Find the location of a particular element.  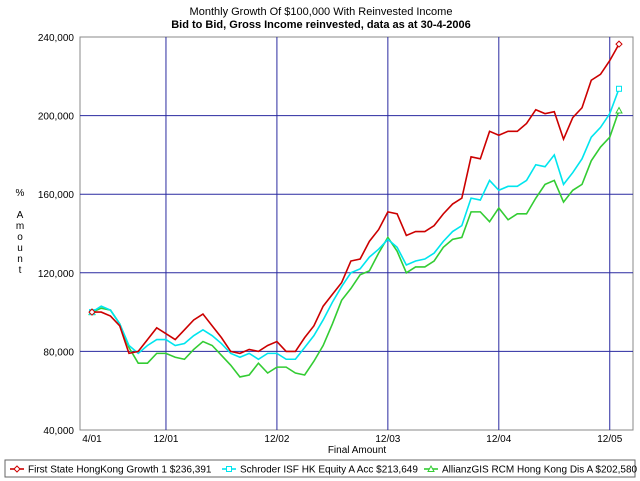

x-tick-label: 12/03 is located at coordinates (387, 439).